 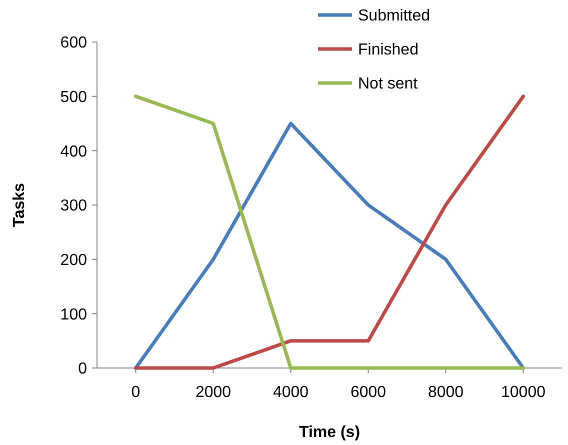 I want to click on legend-label: Not sent, so click(x=388, y=84).